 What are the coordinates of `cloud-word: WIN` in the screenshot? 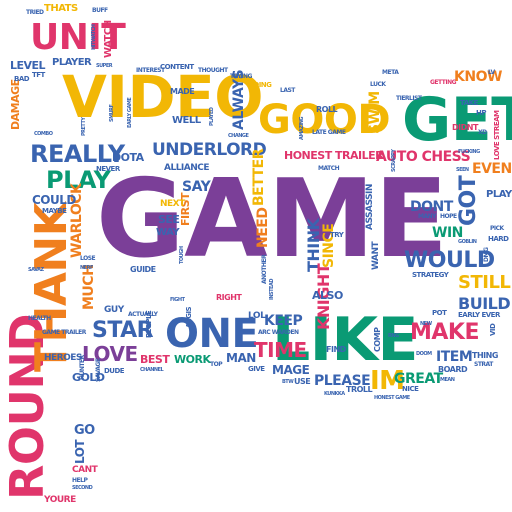 It's located at (447, 233).